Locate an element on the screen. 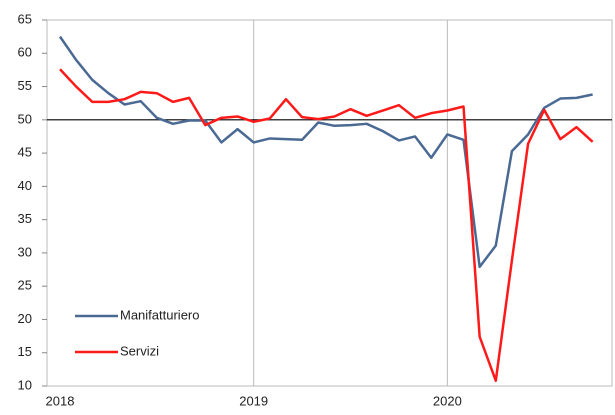 The width and height of the screenshot is (615, 415). y-tick-label: 20 is located at coordinates (25, 318).